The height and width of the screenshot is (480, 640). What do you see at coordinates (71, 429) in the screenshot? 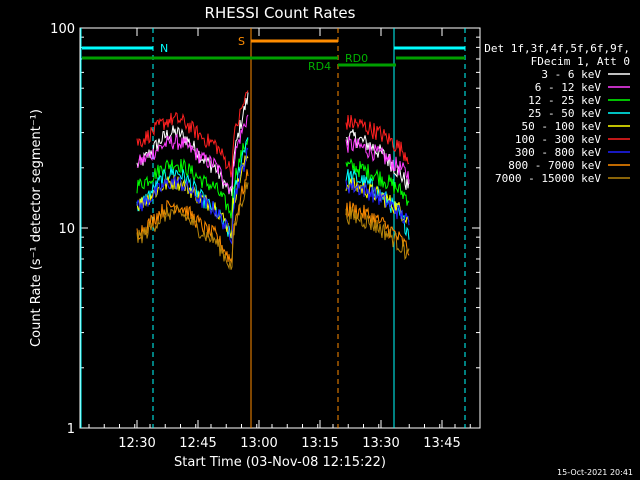
I see `y-tick-label: 1` at bounding box center [71, 429].